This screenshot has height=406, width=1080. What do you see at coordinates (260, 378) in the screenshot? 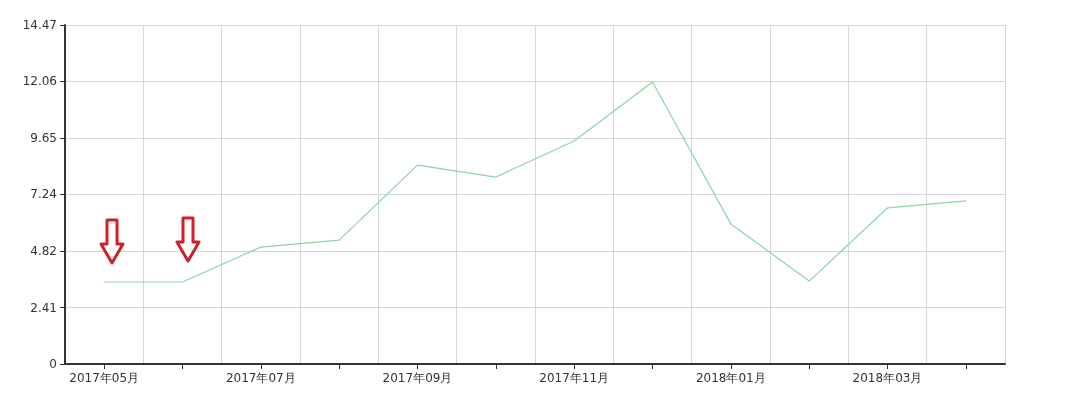
I see `x-tick-label: 2017年07月` at bounding box center [260, 378].